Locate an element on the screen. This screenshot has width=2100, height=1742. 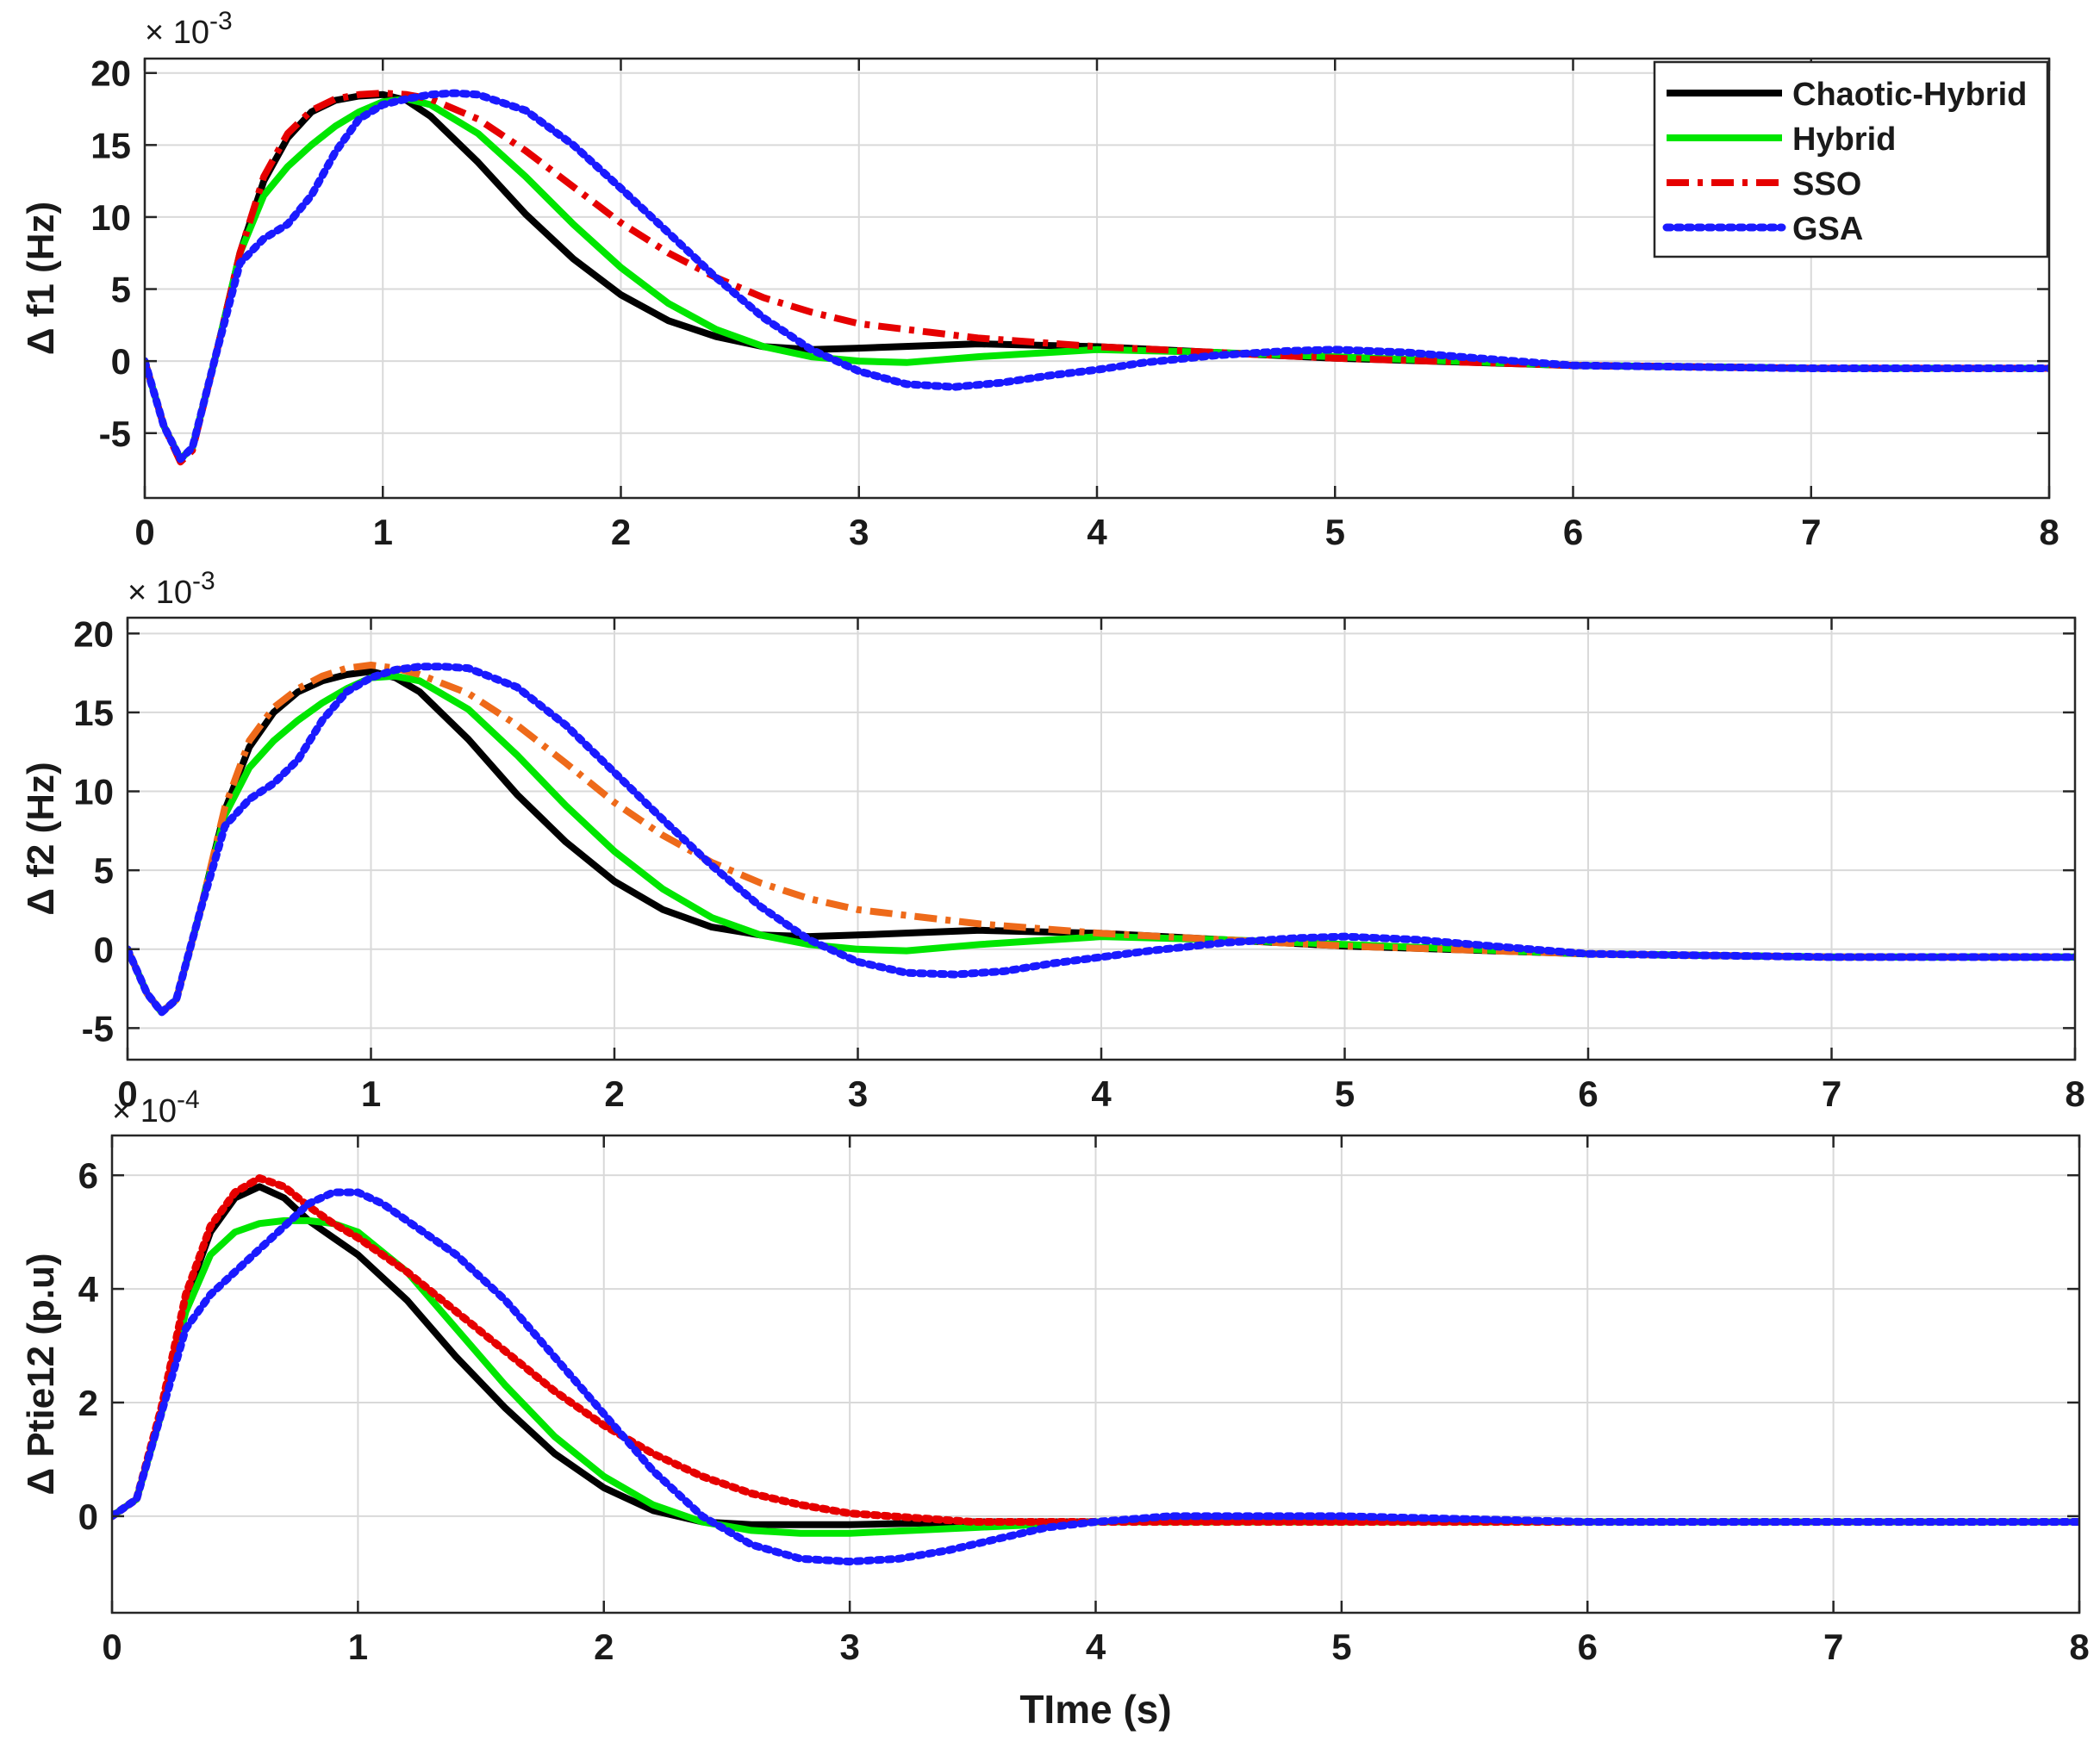
y-axis-label: Δ Ptie12 (p.u) is located at coordinates (41, 1375).